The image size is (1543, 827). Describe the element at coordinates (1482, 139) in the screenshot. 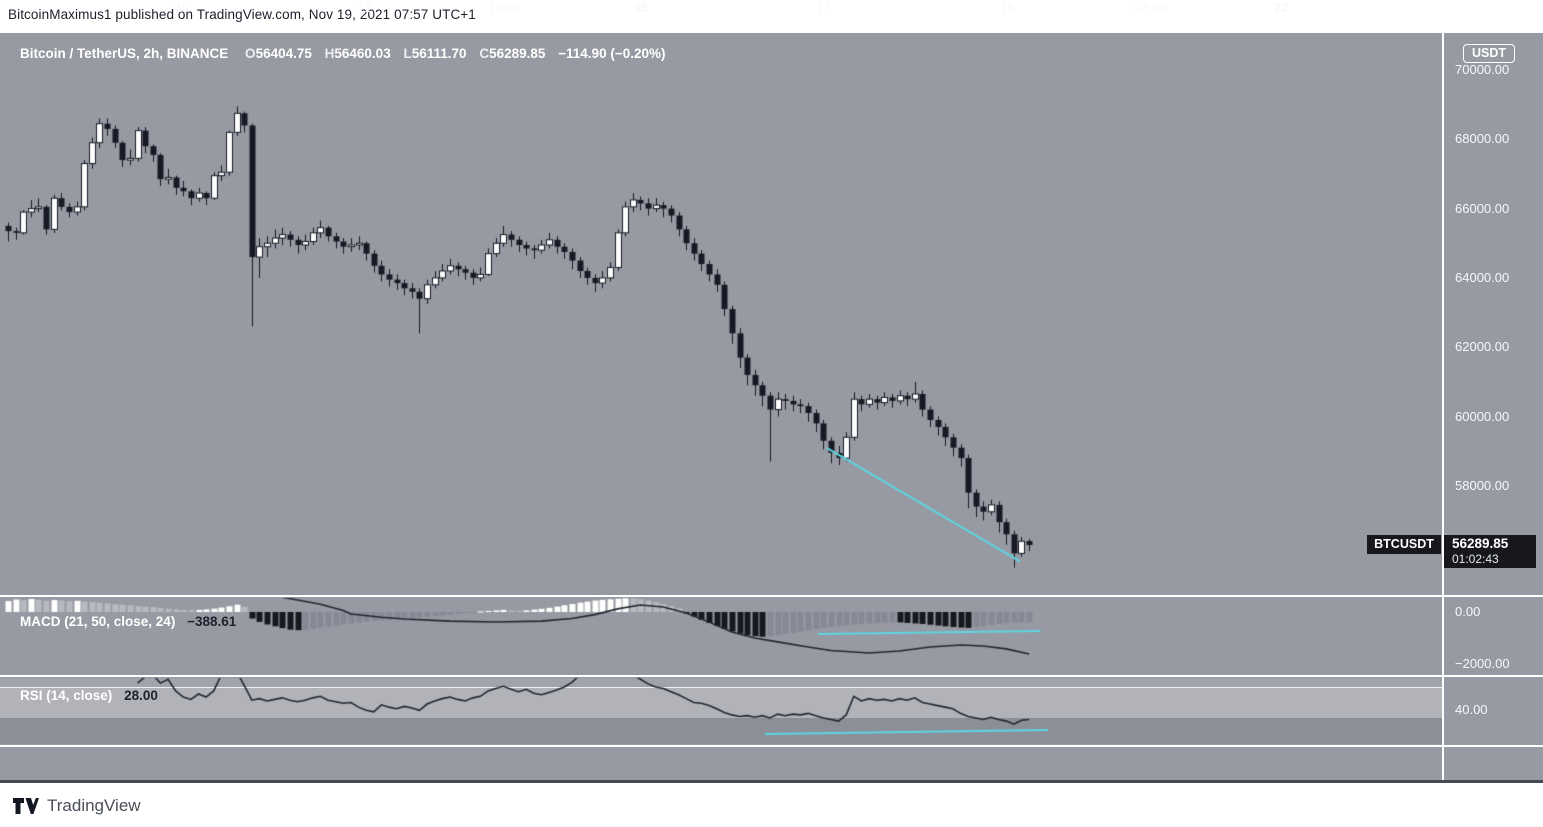

I see `price-tick-label: 68000.00` at that location.